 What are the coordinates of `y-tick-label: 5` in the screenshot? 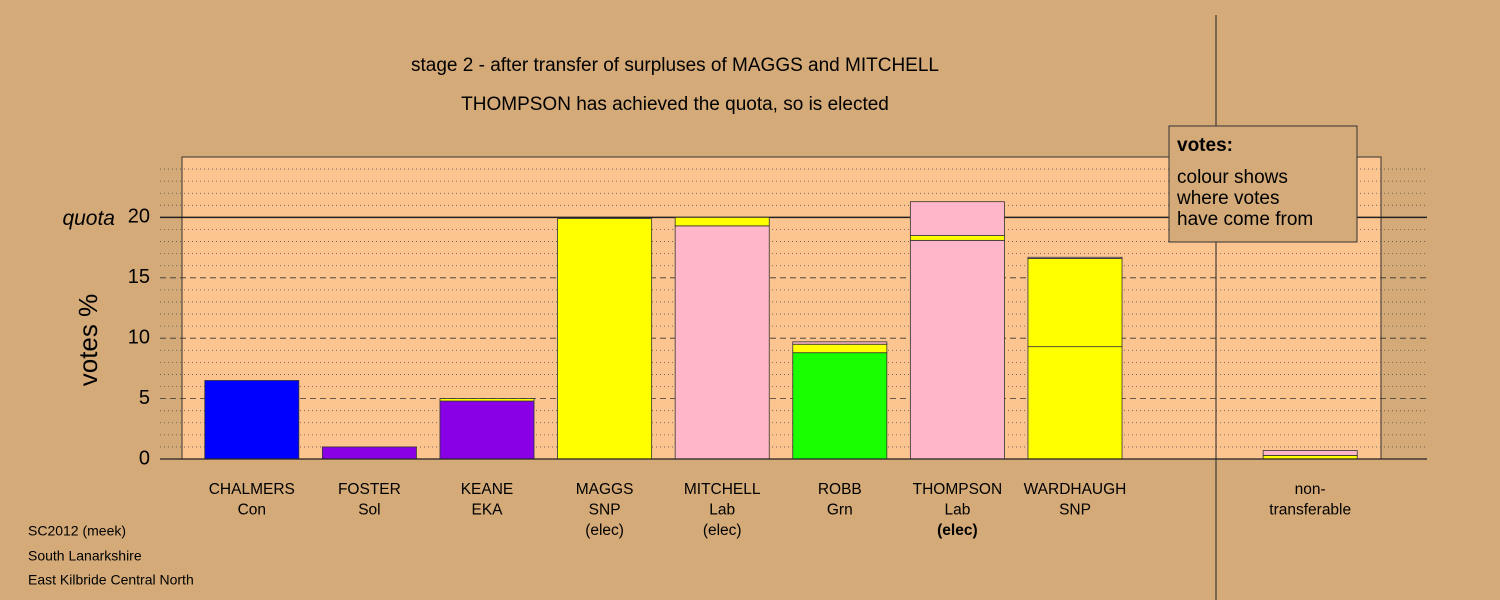 It's located at (144, 398).